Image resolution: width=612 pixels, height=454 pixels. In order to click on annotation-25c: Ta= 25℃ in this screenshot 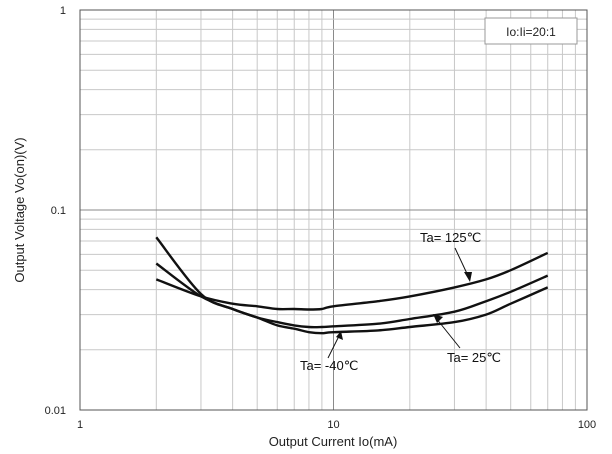, I will do `click(474, 357)`.